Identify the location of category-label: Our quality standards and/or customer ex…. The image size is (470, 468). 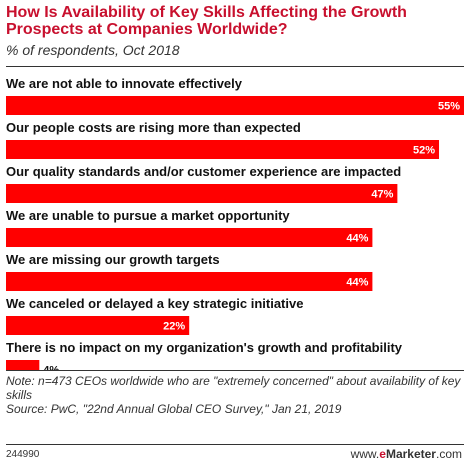
(203, 171).